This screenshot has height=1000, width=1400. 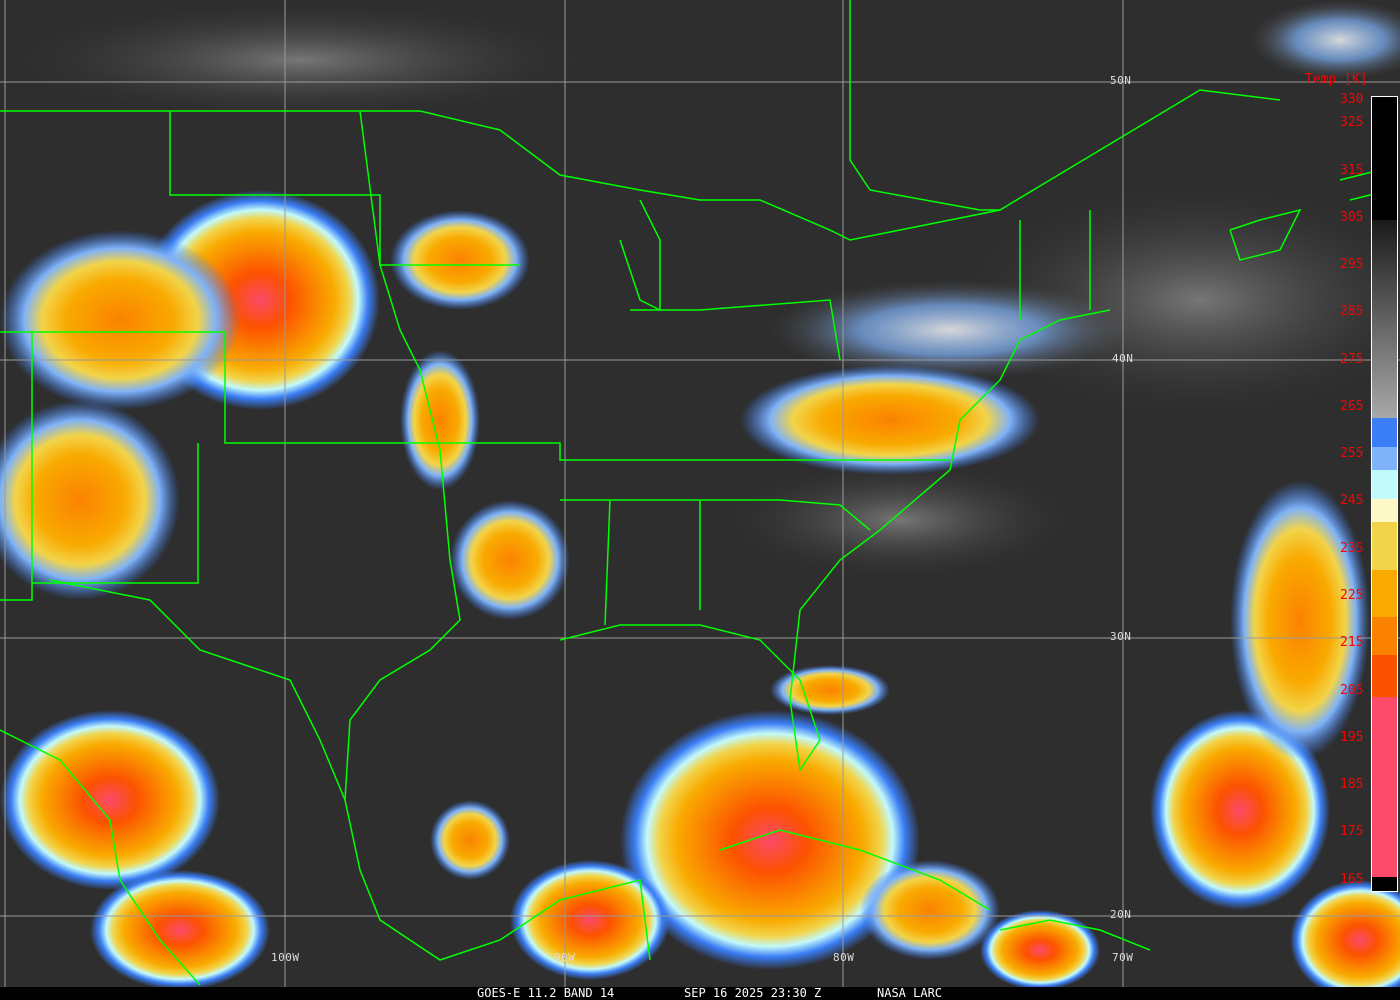 I want to click on colorbar-tick-label: 175, so click(x=1352, y=832).